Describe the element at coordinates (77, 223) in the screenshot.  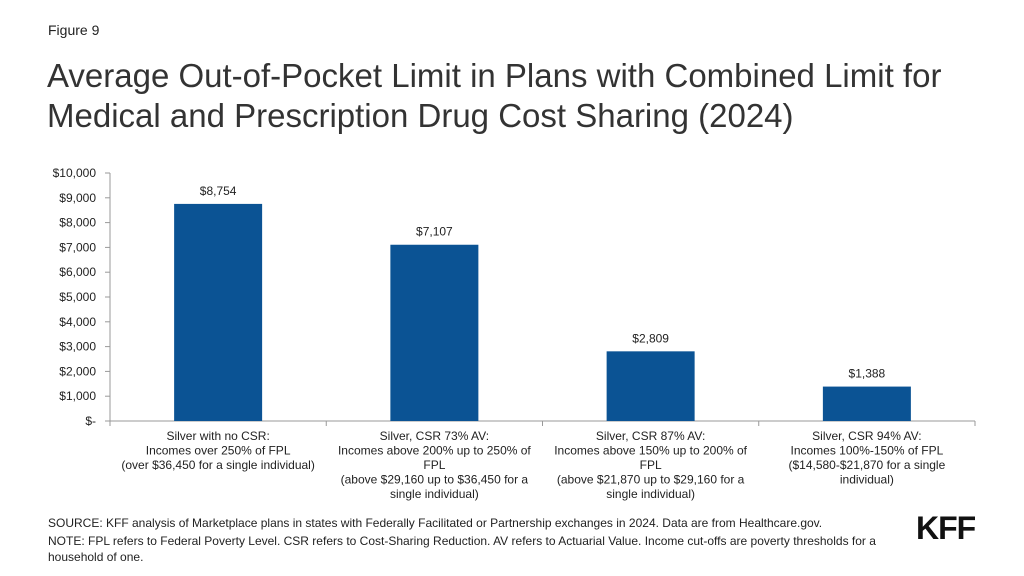
I see `y-tick-label: $8,000` at that location.